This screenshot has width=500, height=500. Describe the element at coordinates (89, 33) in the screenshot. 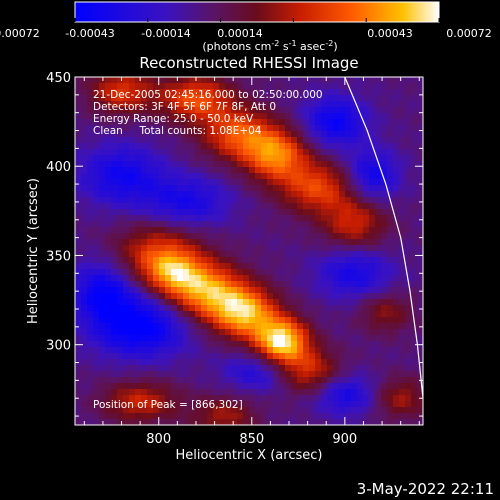

I see `colorbar-tick-label-1: -0.00043` at that location.